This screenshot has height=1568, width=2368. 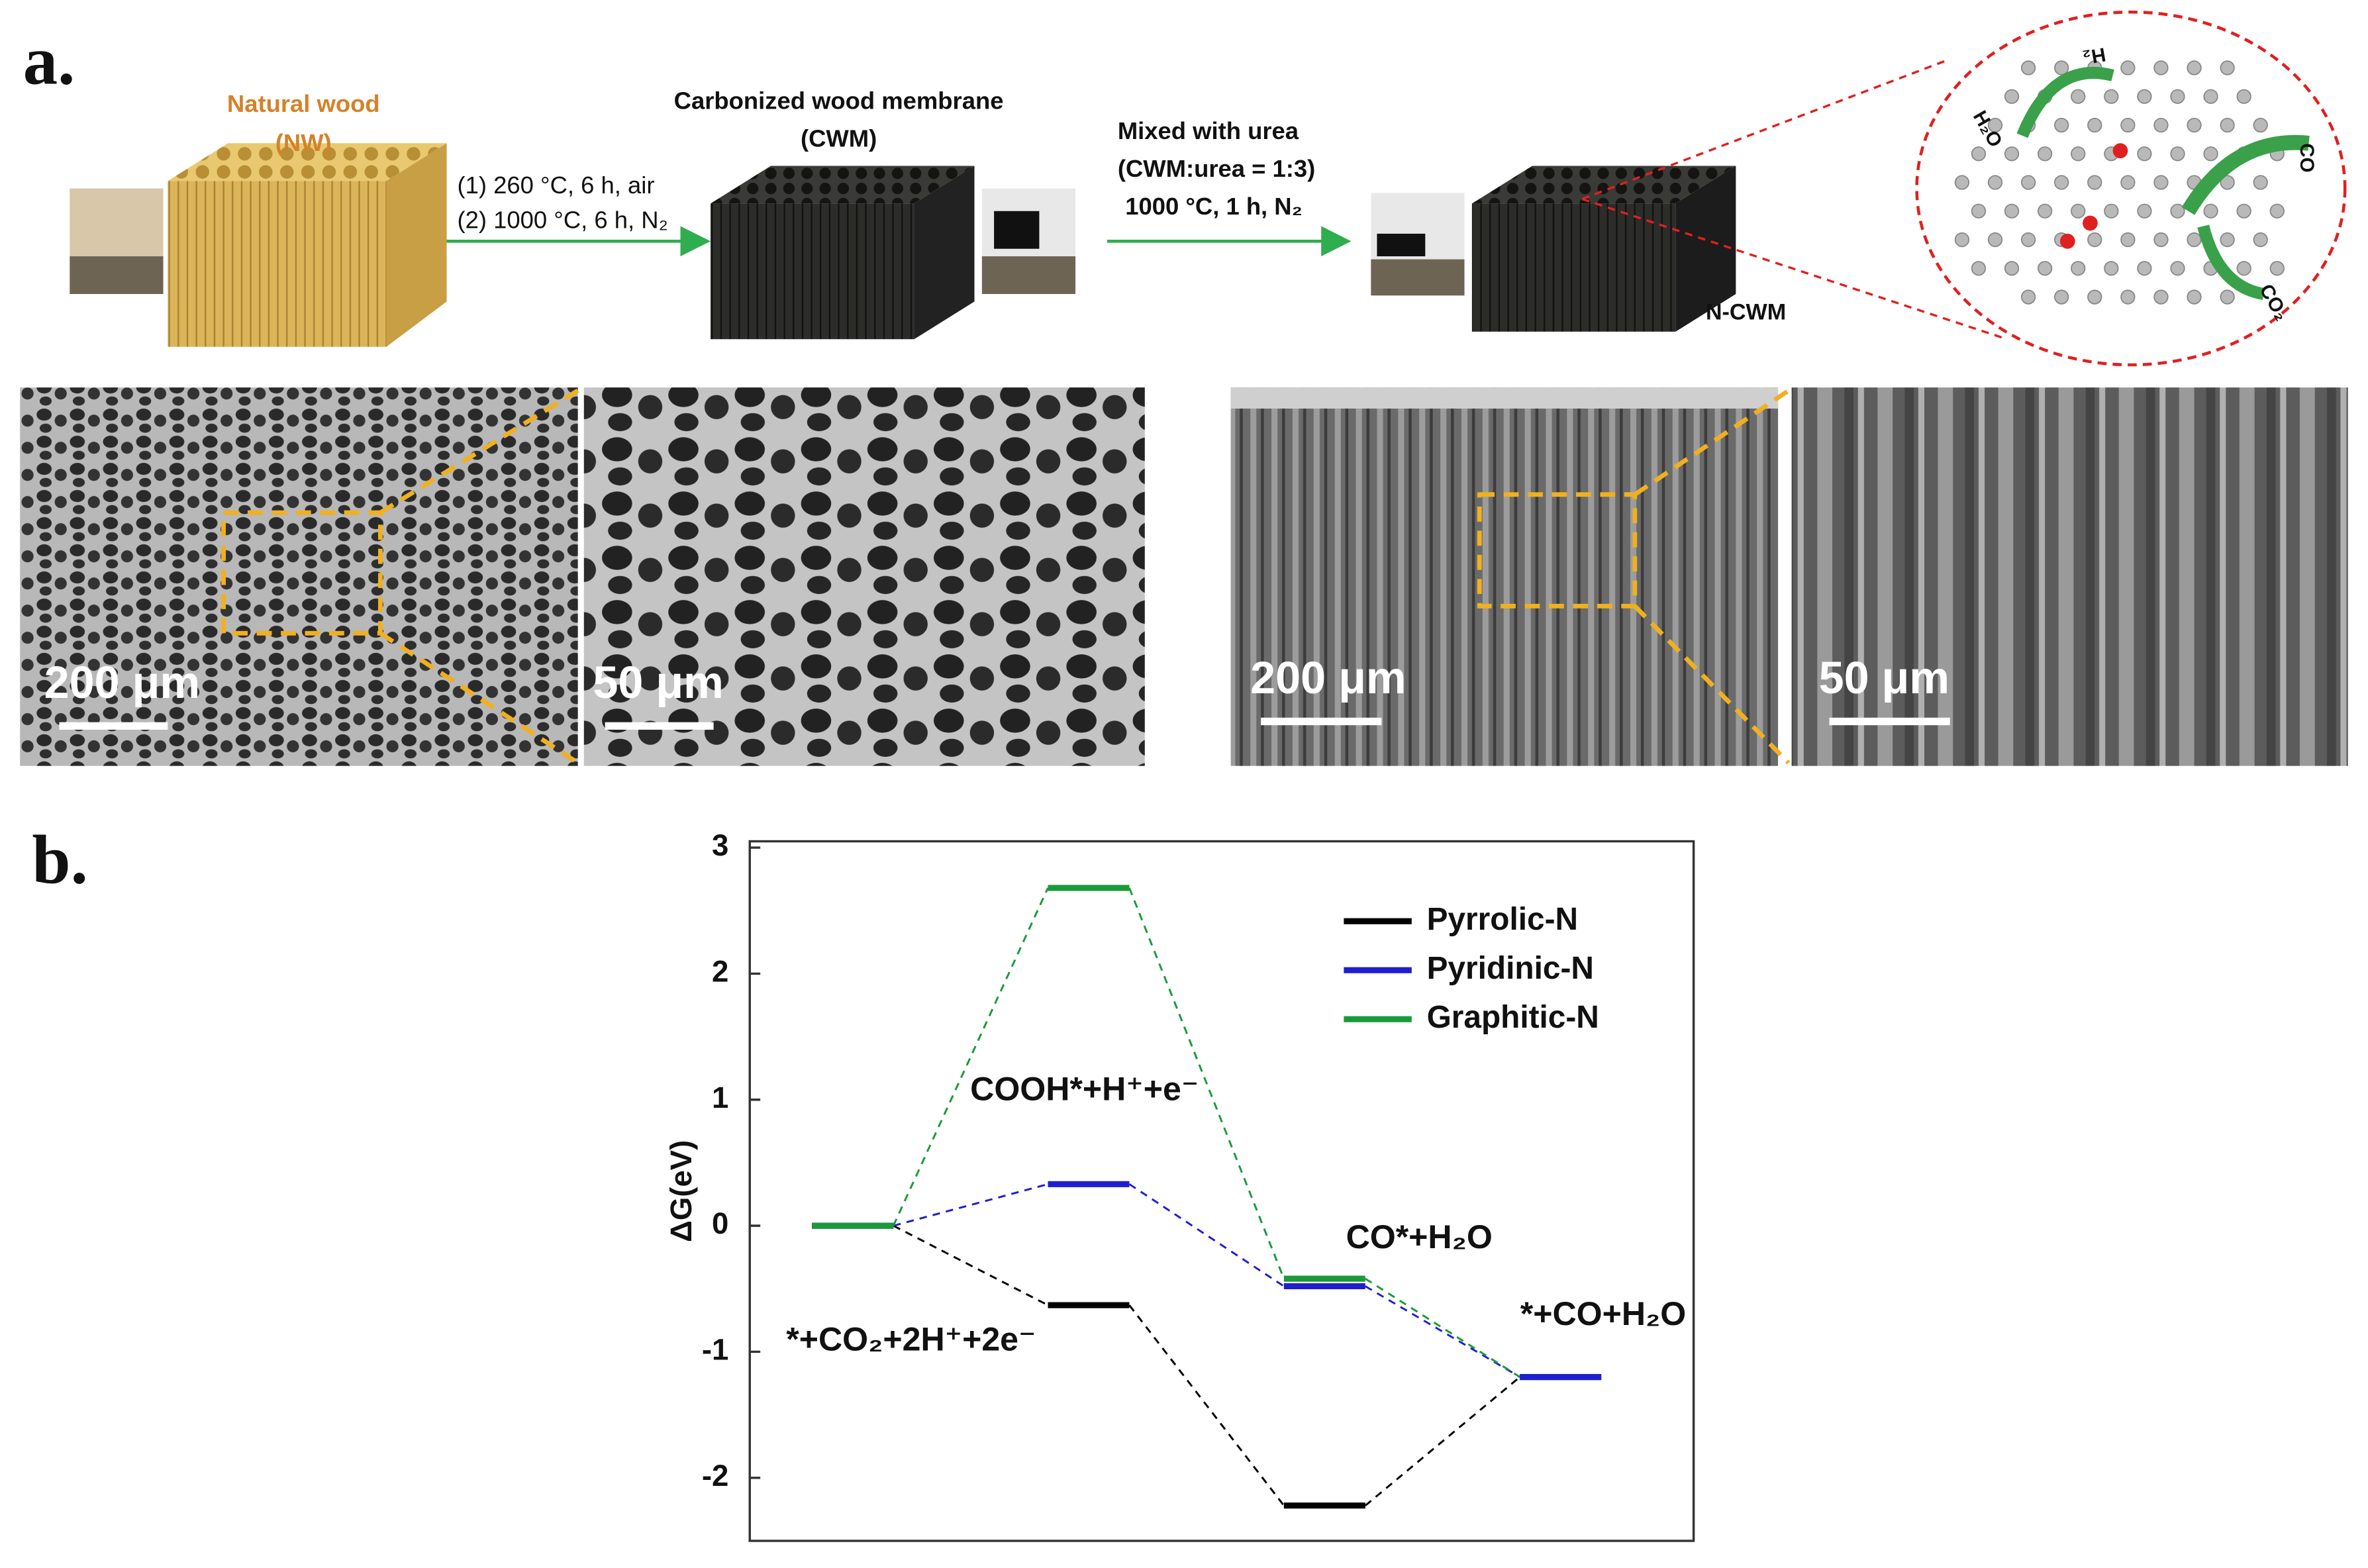 What do you see at coordinates (658, 683) in the screenshot?
I see `scale-bar-label: 50 μm` at bounding box center [658, 683].